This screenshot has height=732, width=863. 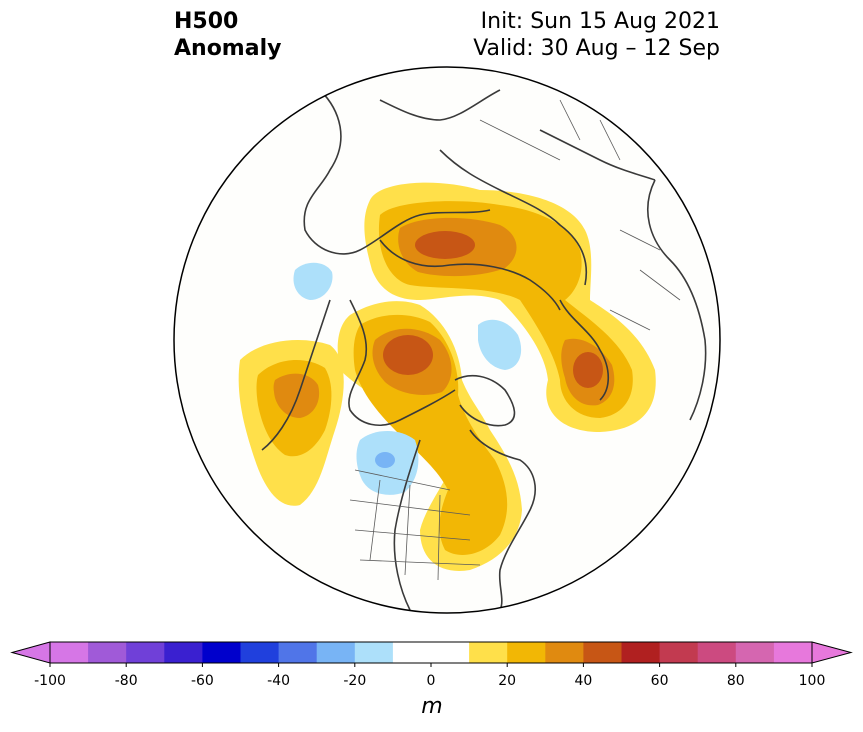 I want to click on colorbar, so click(x=431, y=654).